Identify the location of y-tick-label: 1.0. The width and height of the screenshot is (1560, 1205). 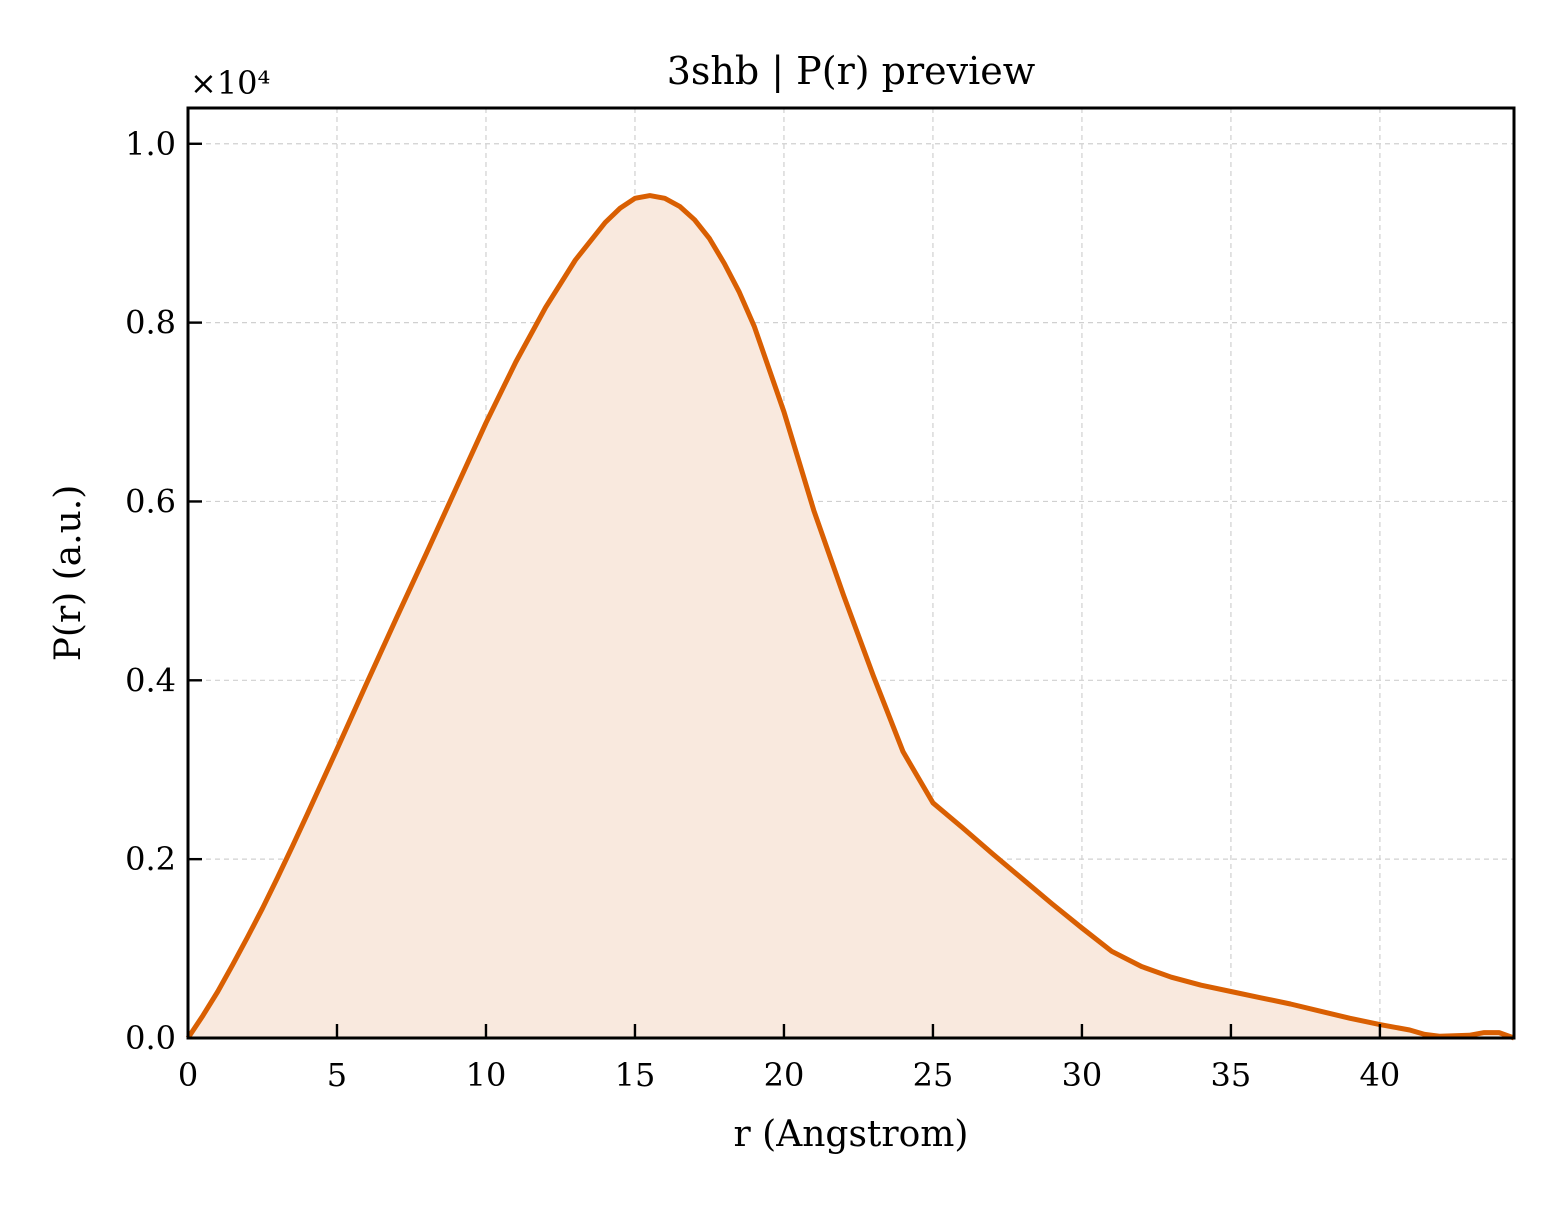
(150, 144).